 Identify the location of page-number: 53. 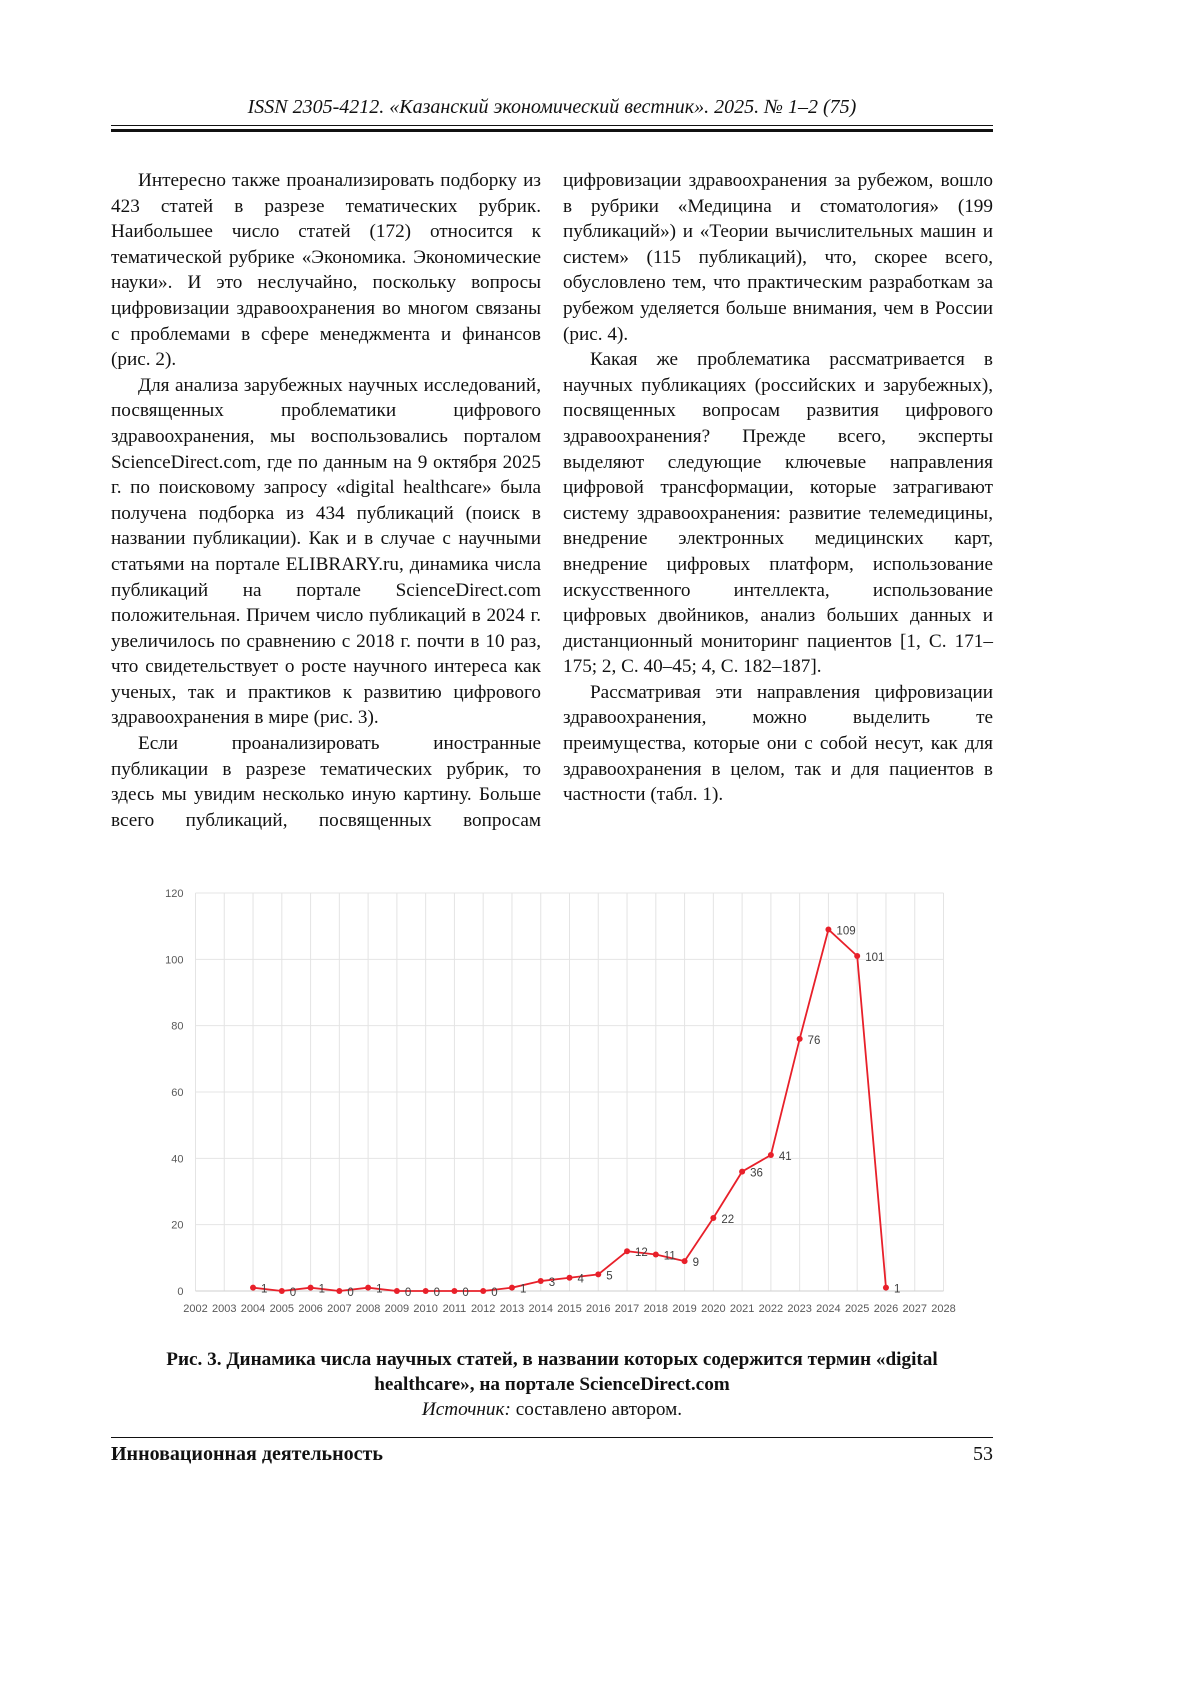
(983, 1454).